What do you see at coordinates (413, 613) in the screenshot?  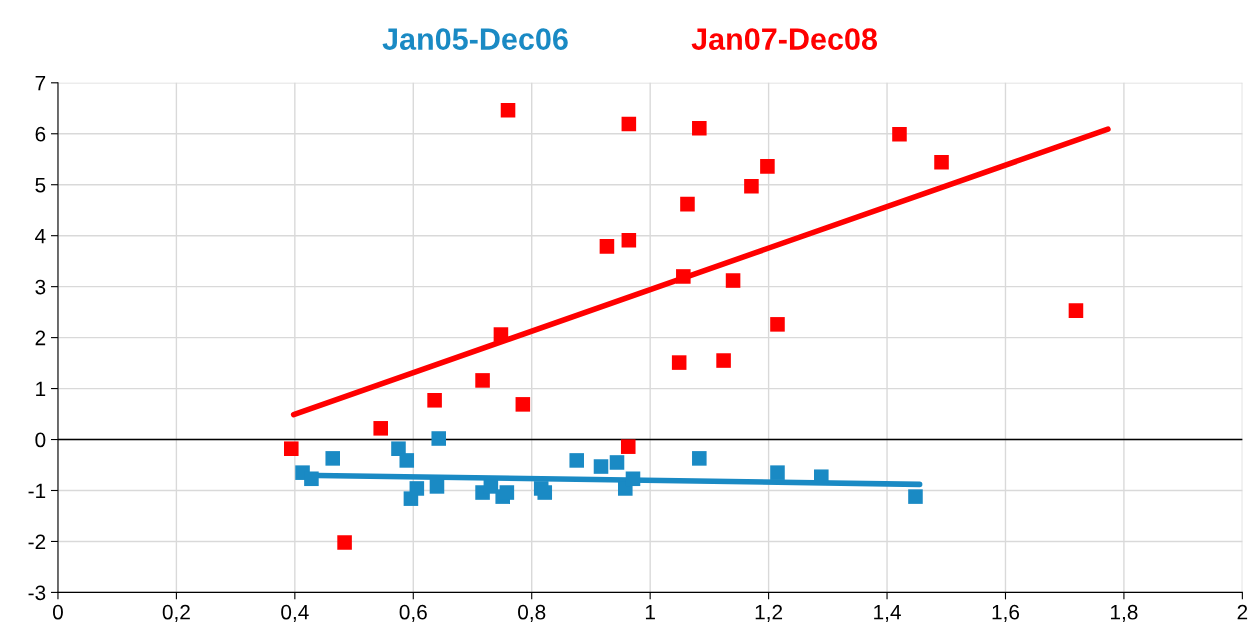 I see `x-tick-label: 0,6` at bounding box center [413, 613].